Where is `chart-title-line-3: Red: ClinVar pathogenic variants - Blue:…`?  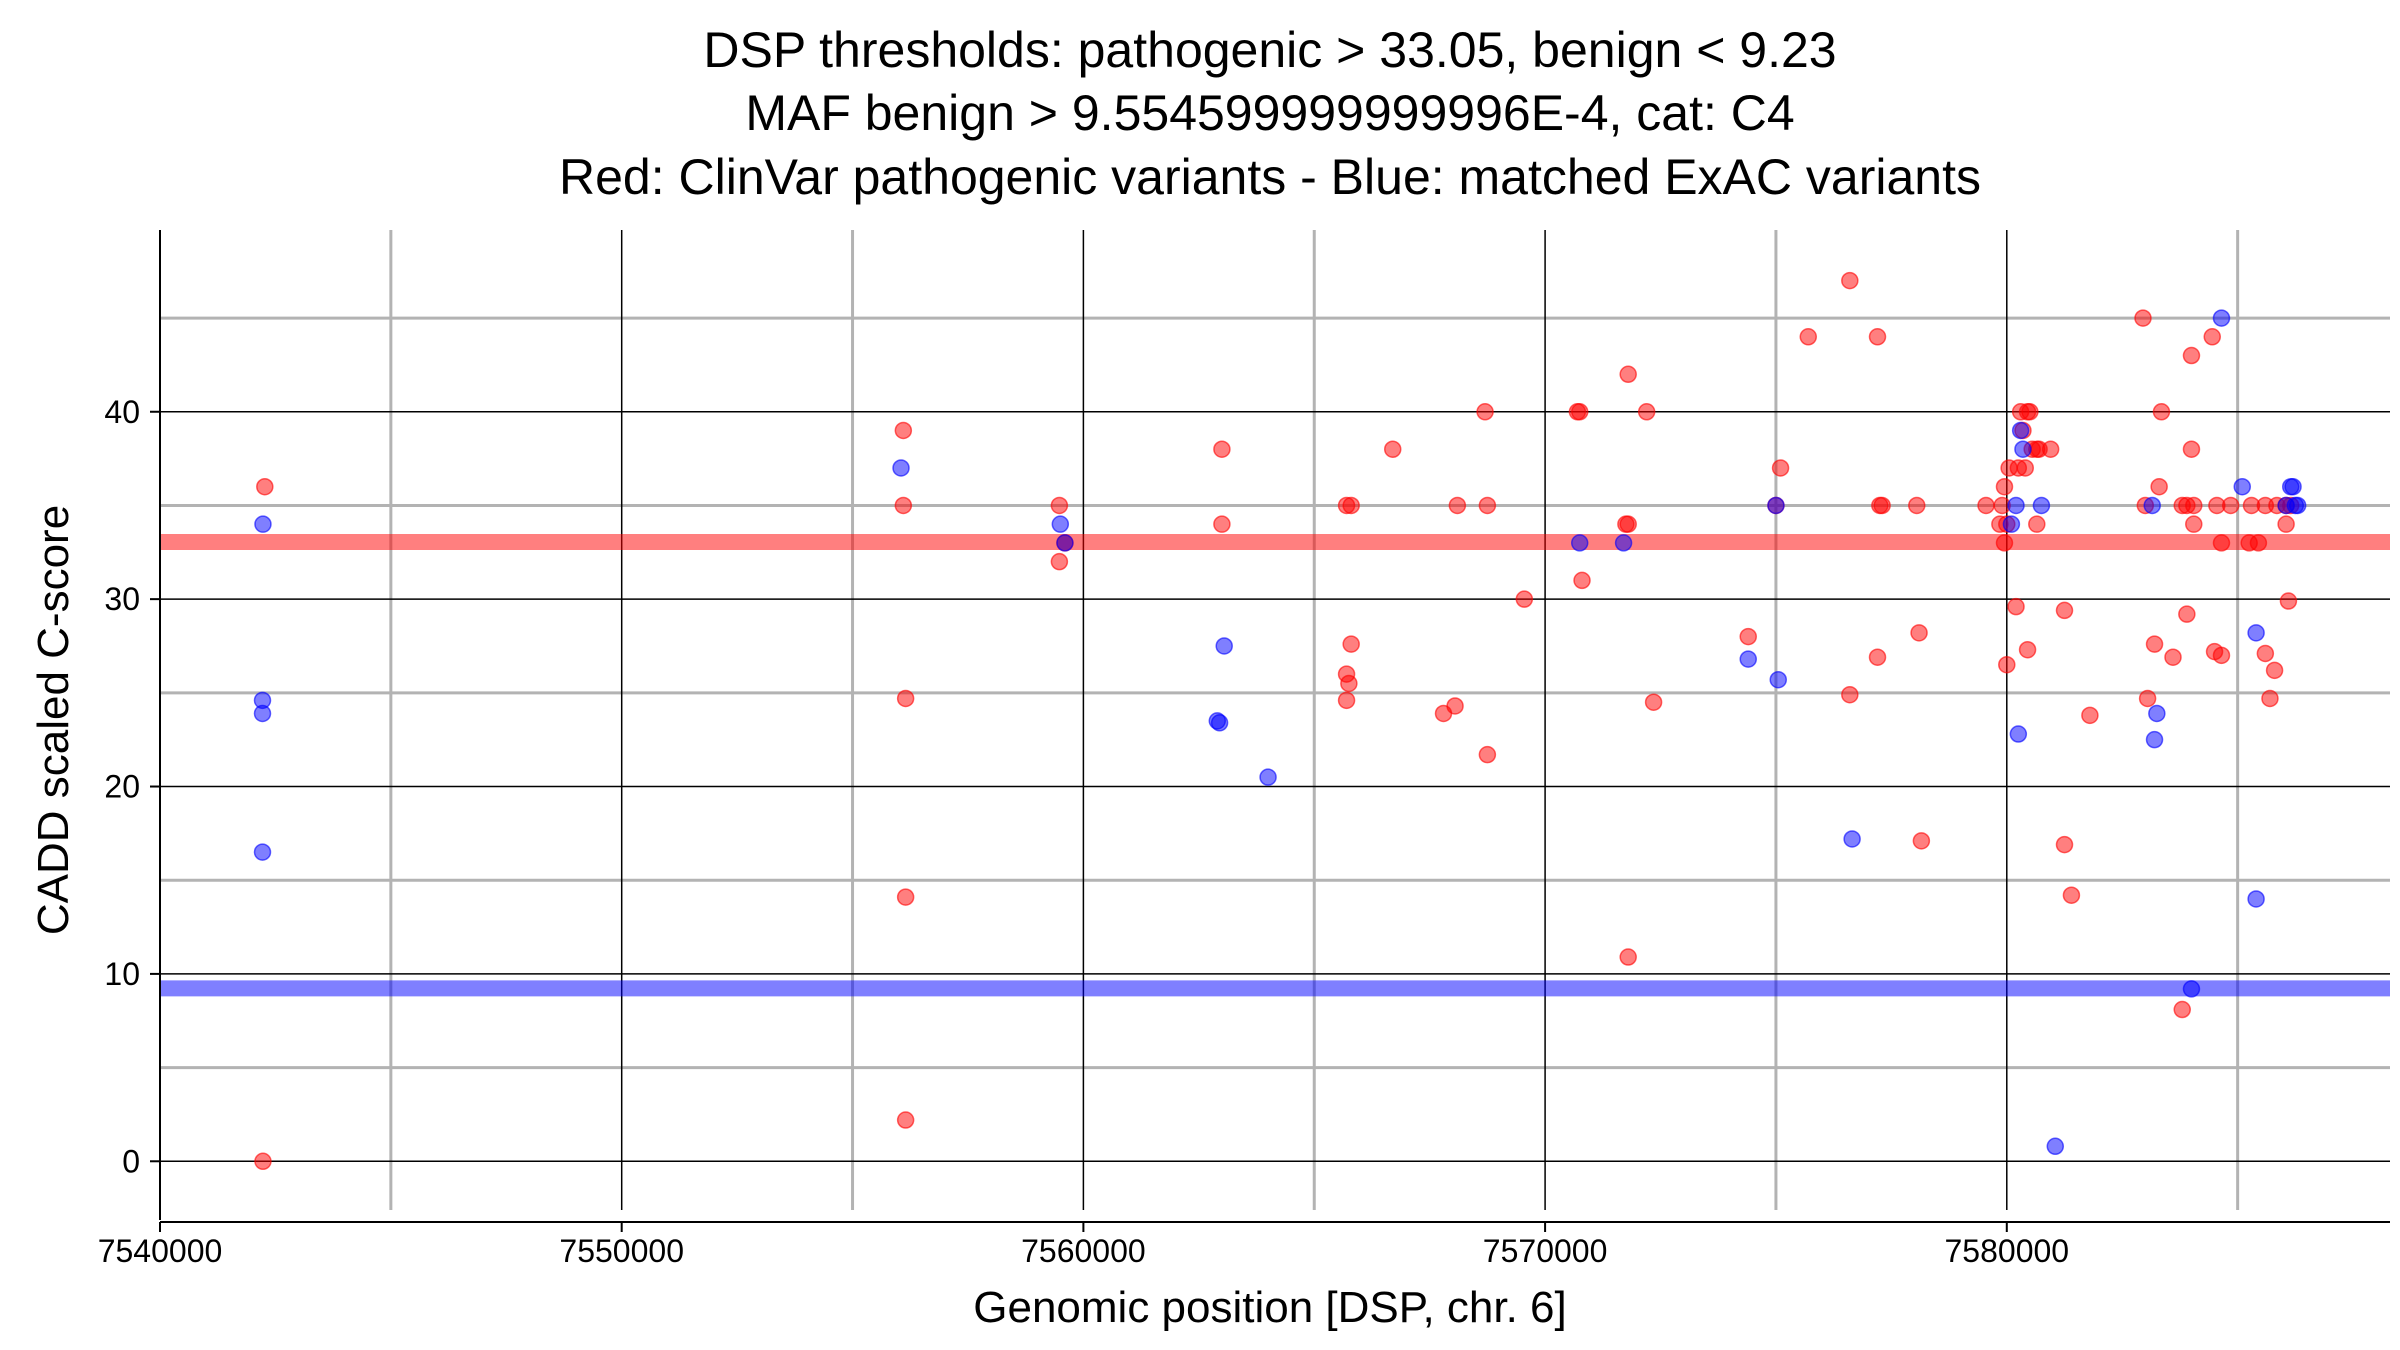 chart-title-line-3: Red: ClinVar pathogenic variants - Blue:… is located at coordinates (1270, 177).